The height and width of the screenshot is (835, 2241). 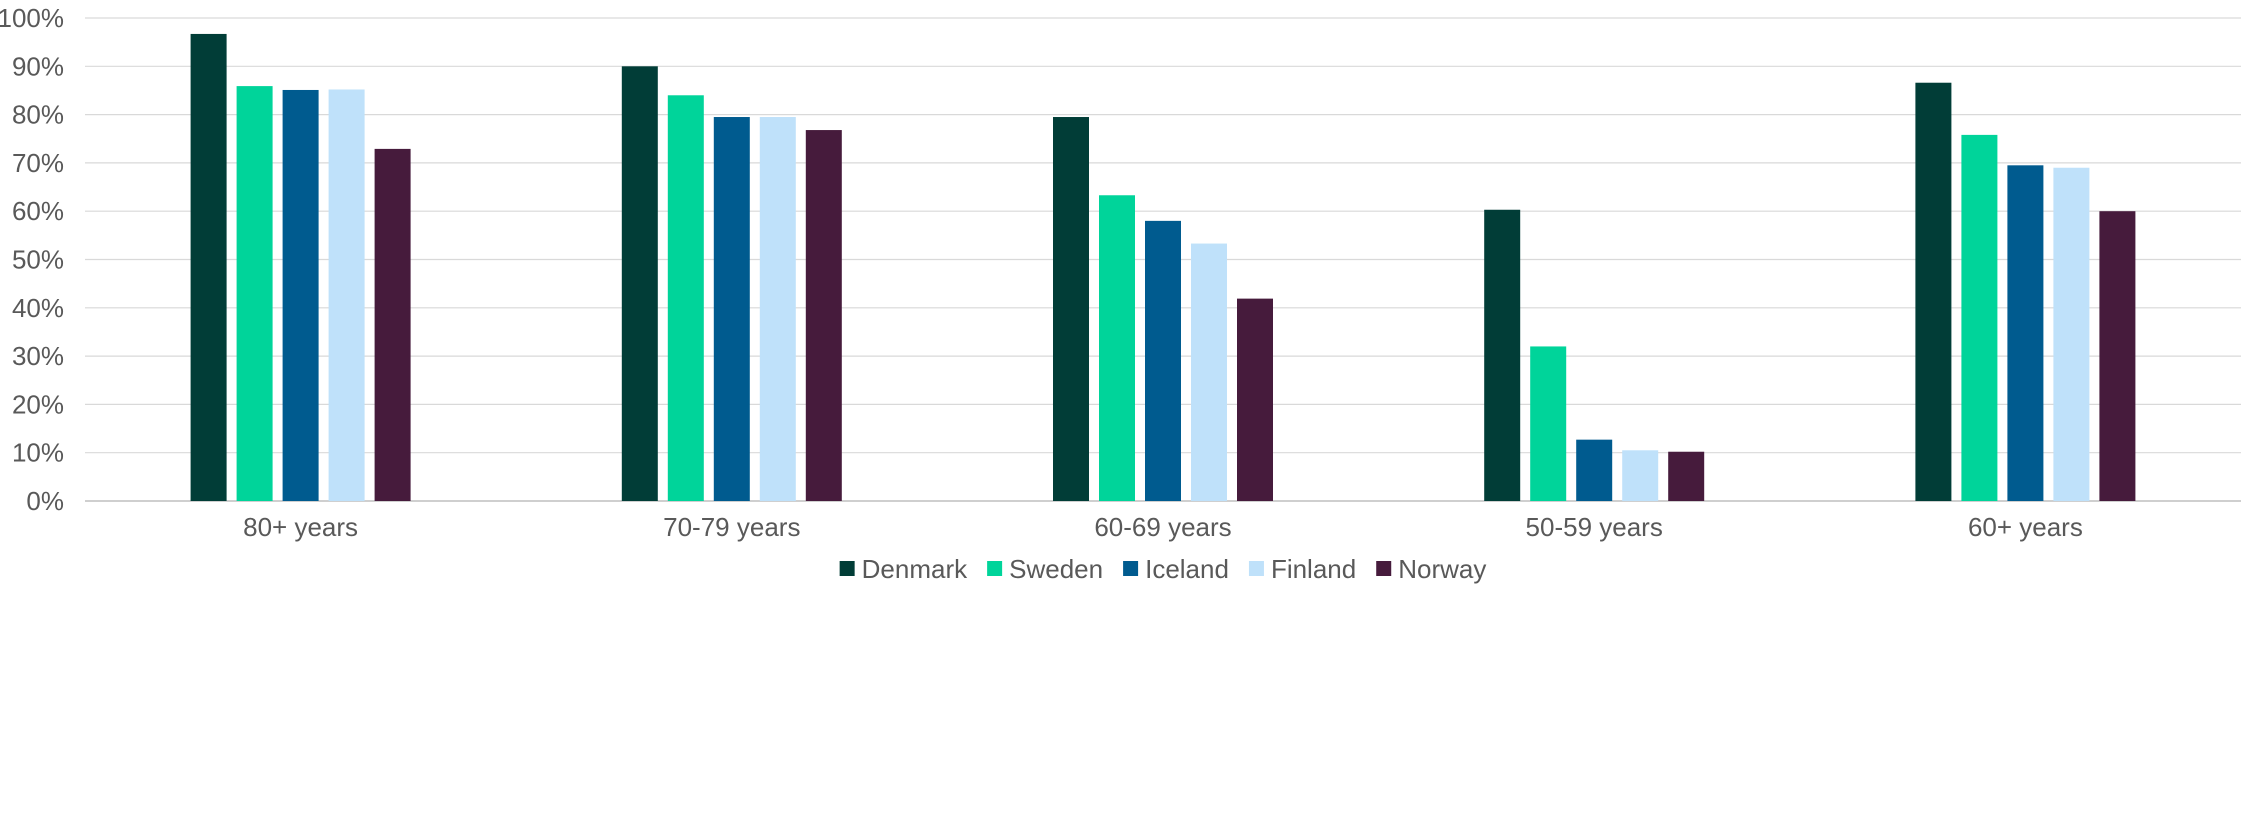 What do you see at coordinates (38, 163) in the screenshot?
I see `y-tick-label: 70%` at bounding box center [38, 163].